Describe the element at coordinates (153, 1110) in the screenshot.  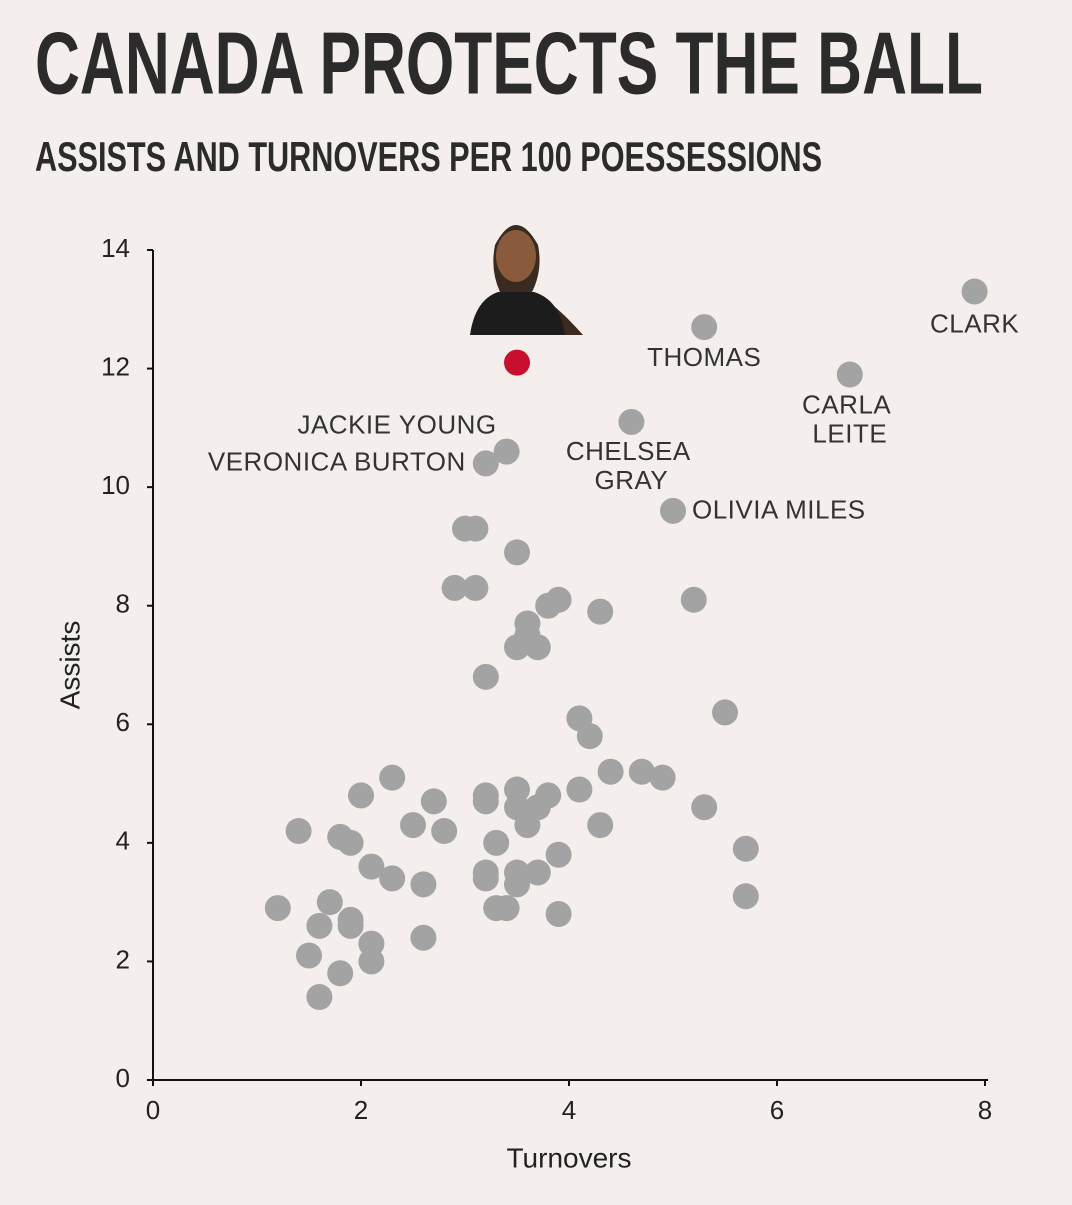
I see `x-tick-label: 0` at that location.